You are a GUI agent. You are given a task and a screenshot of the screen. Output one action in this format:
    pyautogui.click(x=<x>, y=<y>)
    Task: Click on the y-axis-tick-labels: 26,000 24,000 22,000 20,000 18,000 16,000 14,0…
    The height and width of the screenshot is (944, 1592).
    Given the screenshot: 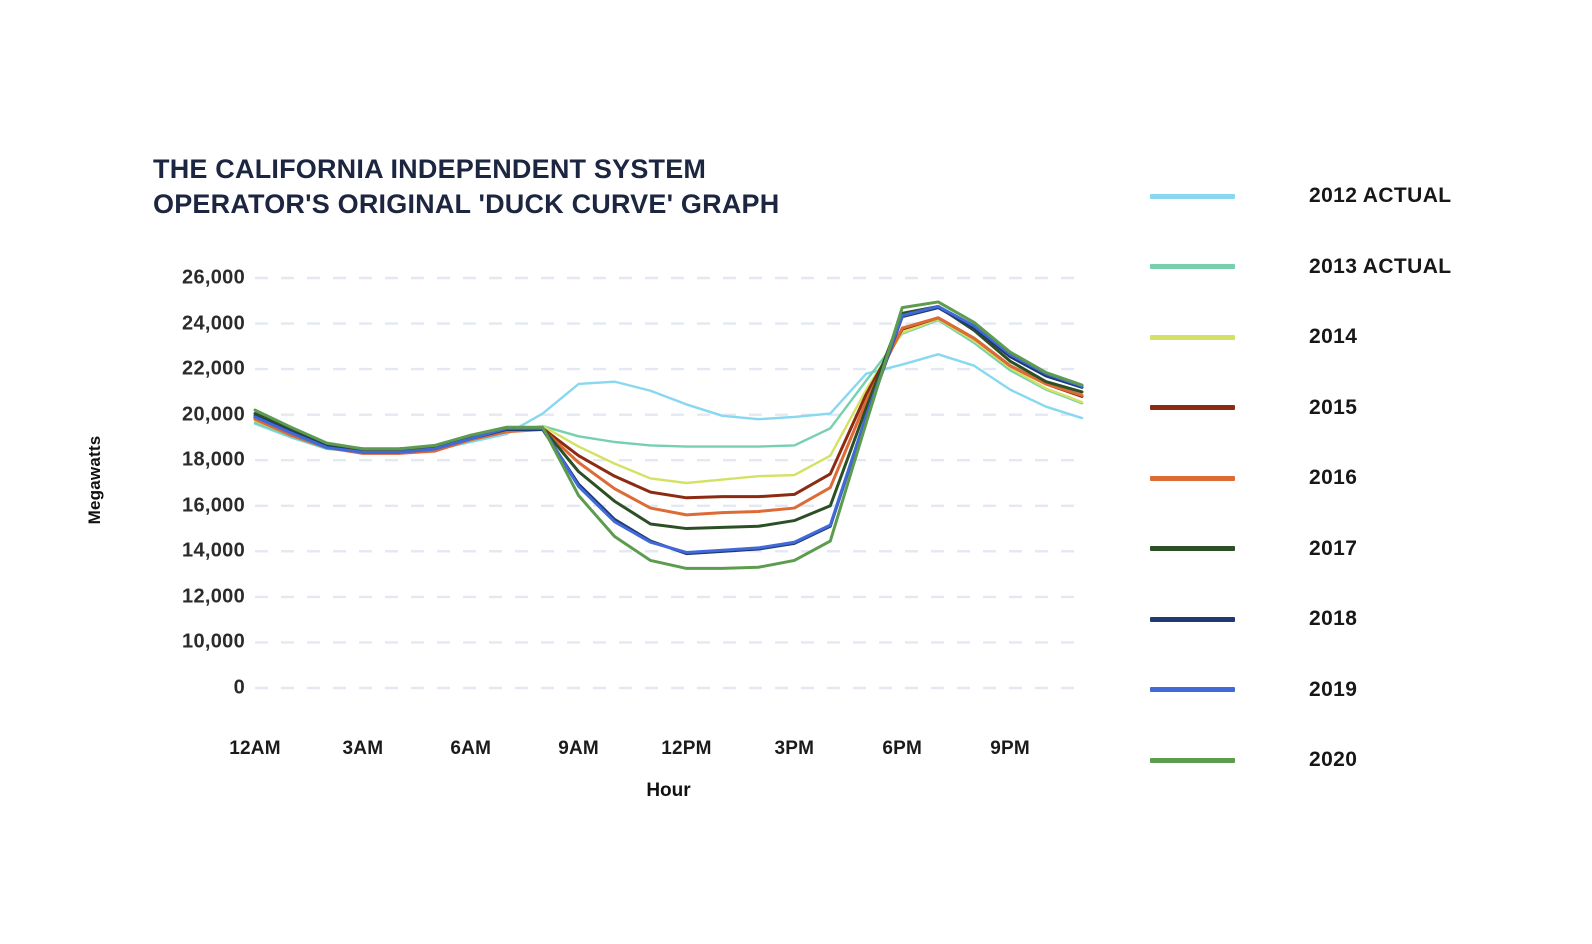 What is the action you would take?
    pyautogui.click(x=182, y=483)
    